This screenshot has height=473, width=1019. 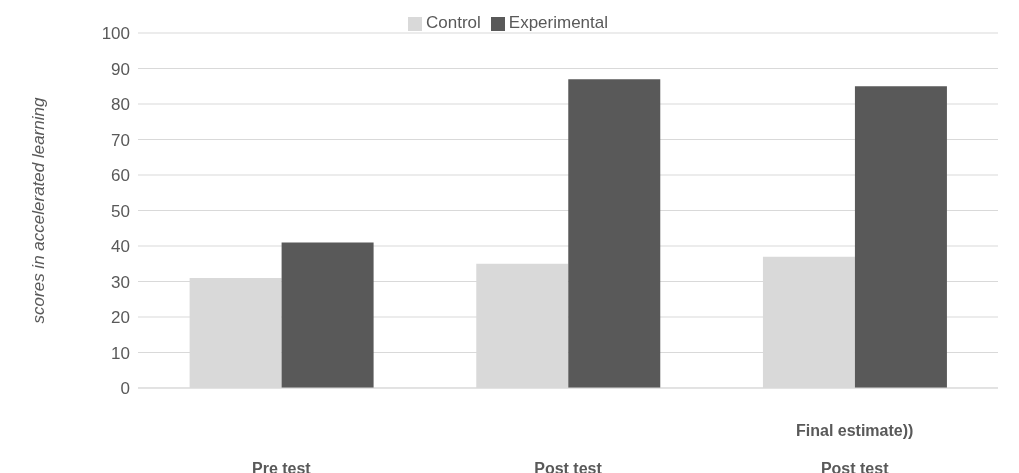 What do you see at coordinates (453, 22) in the screenshot?
I see `legend-label: Control` at bounding box center [453, 22].